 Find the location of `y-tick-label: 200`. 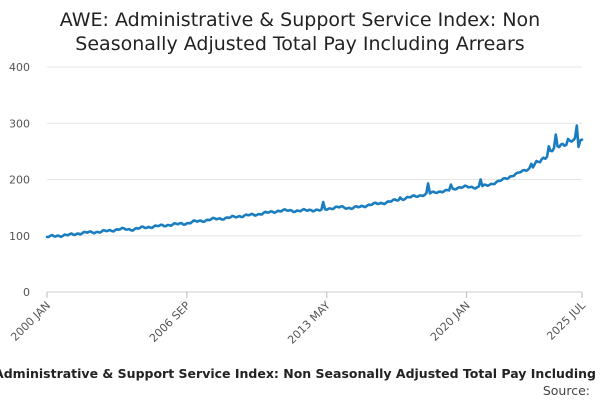

y-tick-label: 200 is located at coordinates (19, 180).